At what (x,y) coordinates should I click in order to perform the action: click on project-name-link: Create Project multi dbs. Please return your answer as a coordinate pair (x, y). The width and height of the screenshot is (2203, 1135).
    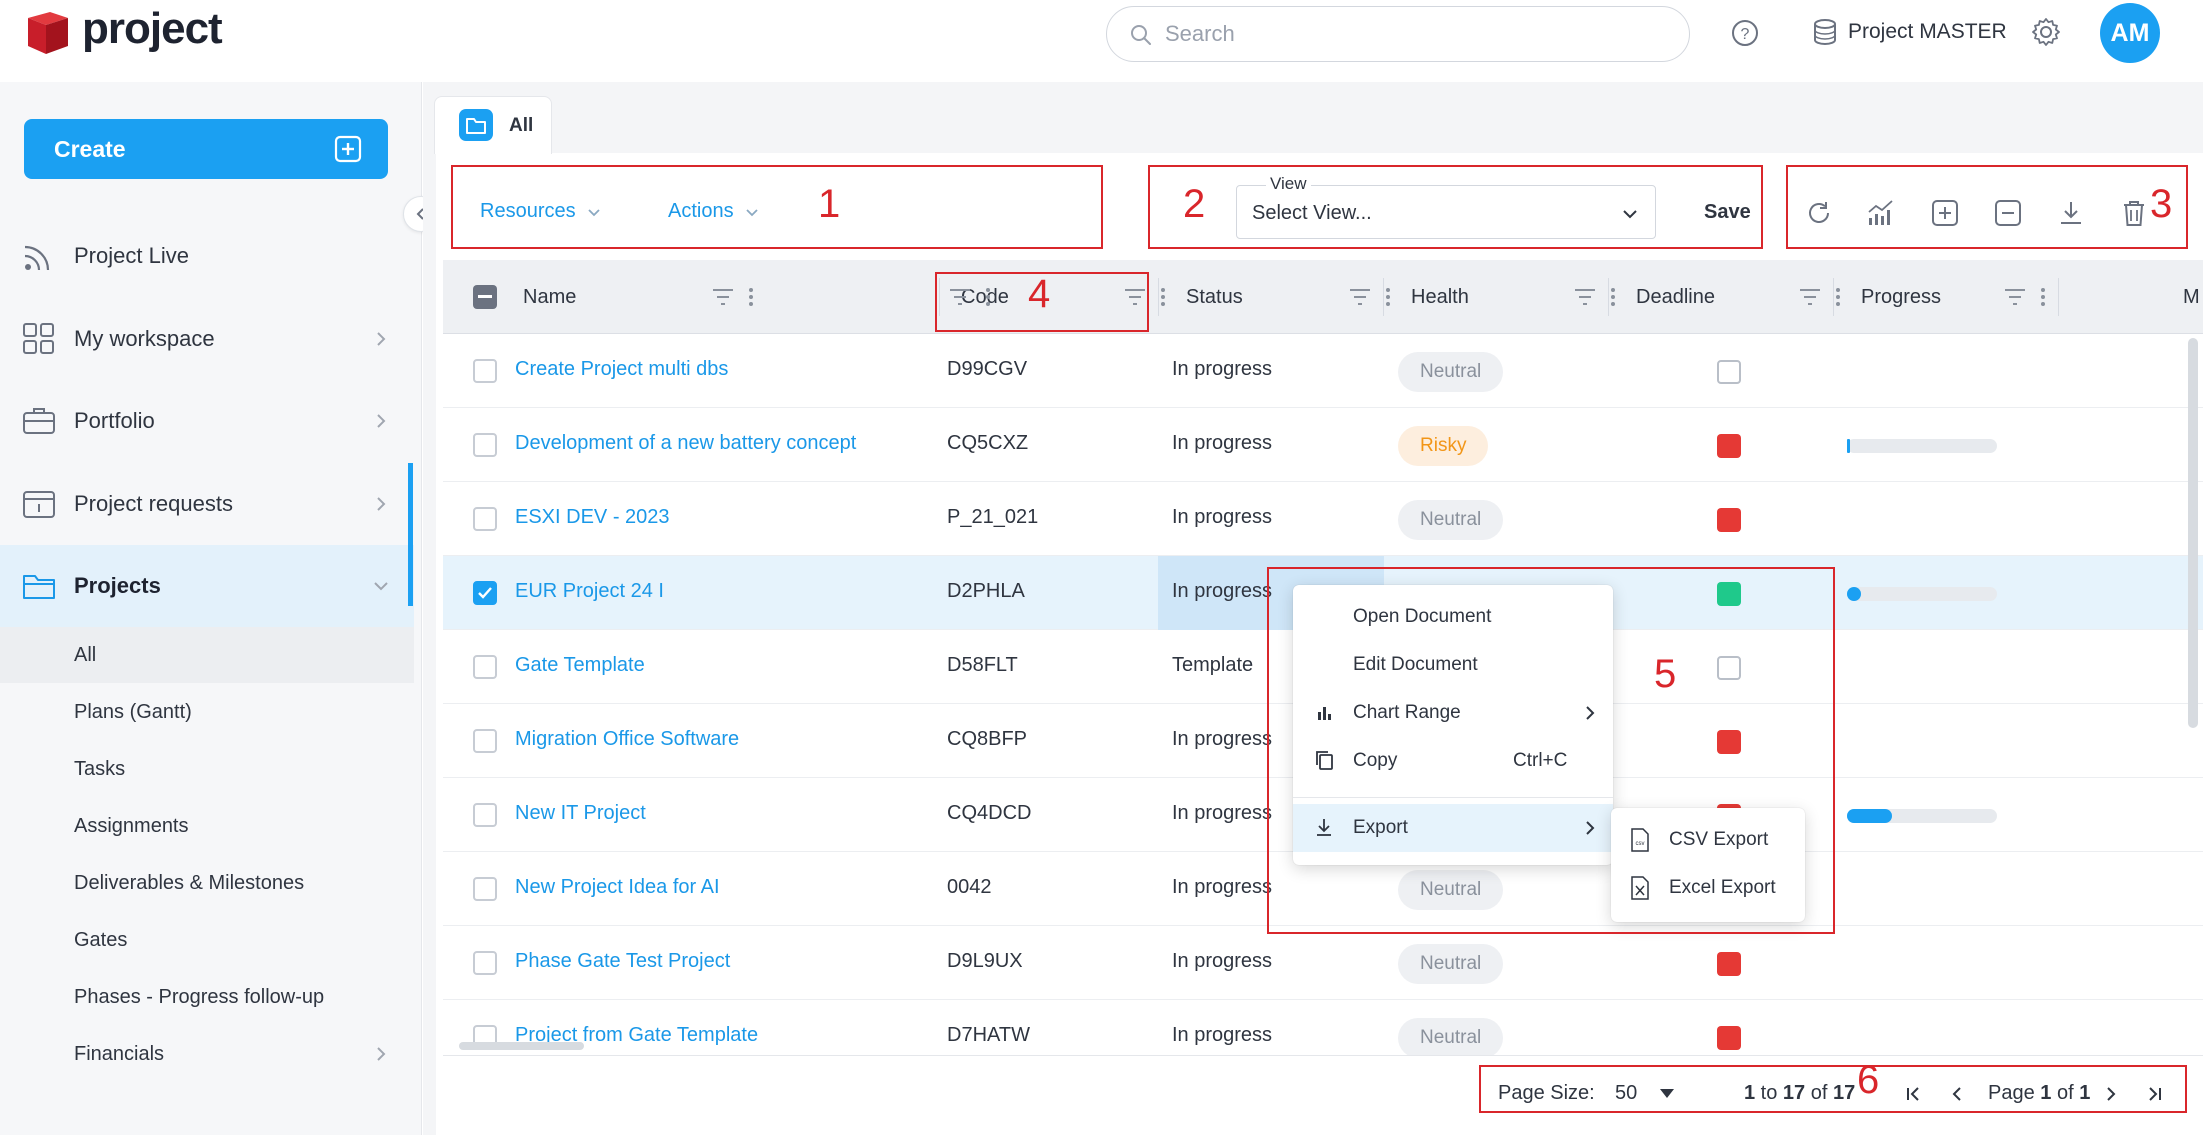
    Looking at the image, I should click on (622, 369).